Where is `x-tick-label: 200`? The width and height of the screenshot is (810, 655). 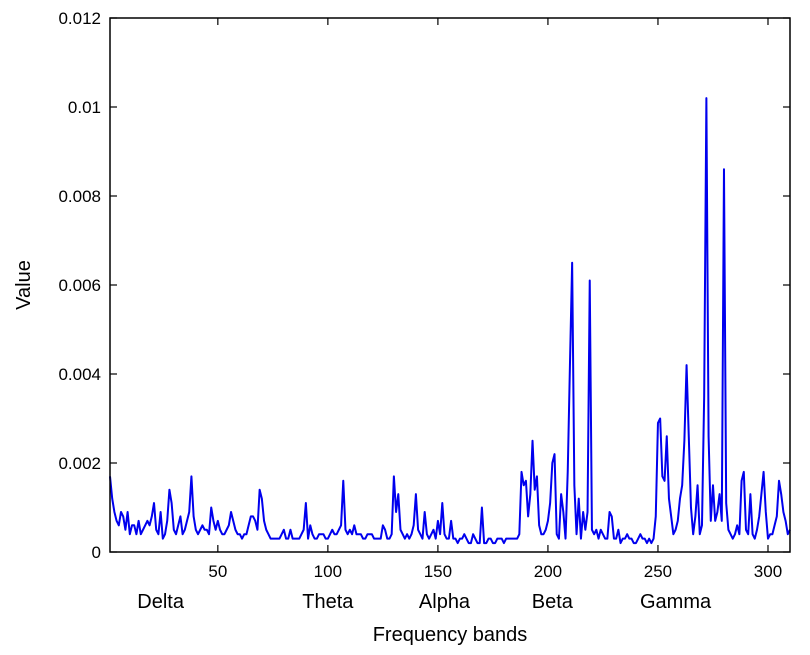
x-tick-label: 200 is located at coordinates (548, 571).